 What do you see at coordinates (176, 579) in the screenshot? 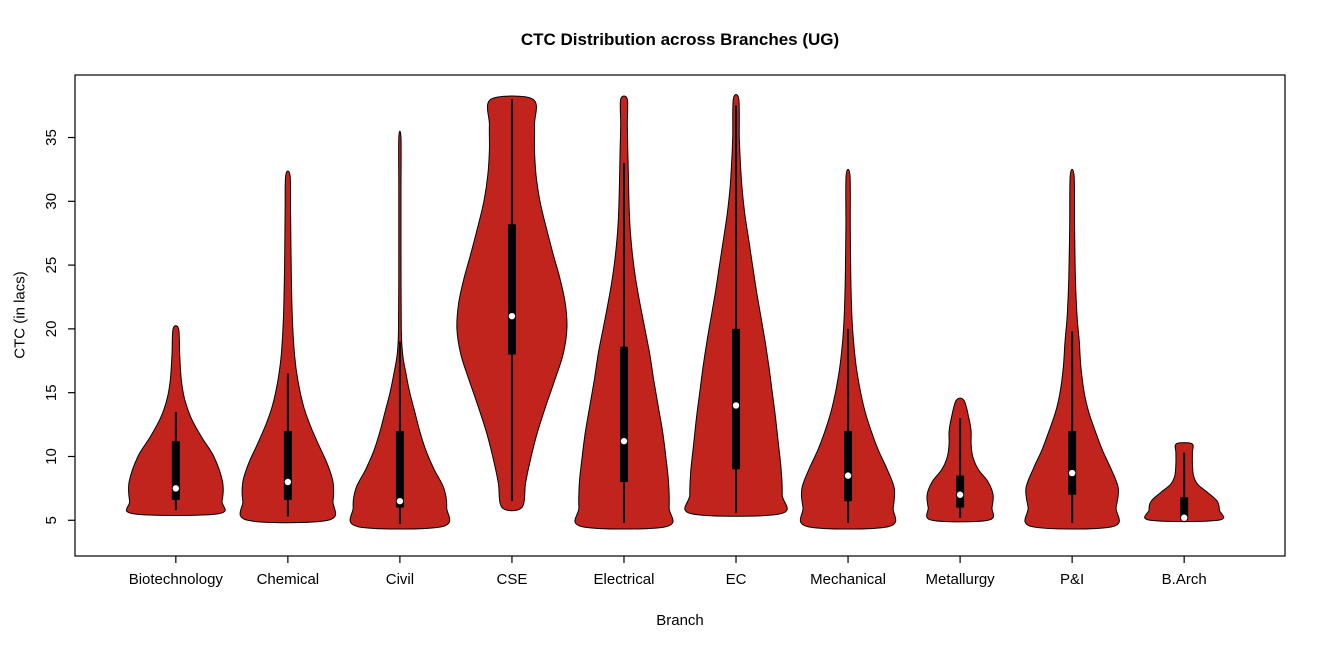
I see `x-tick-label-biotechnology: Biotechnology` at bounding box center [176, 579].